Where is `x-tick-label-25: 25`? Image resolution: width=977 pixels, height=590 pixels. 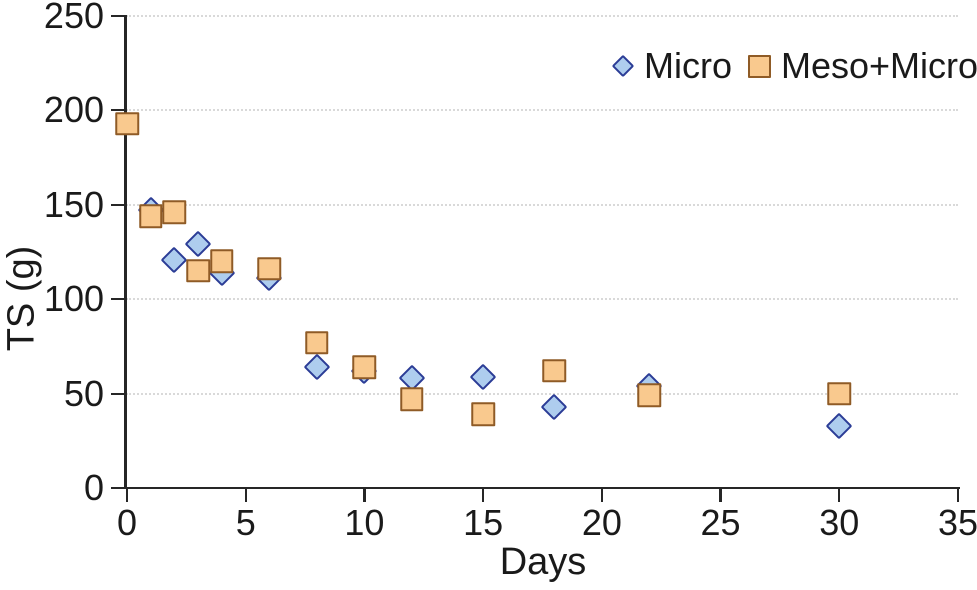
x-tick-label-25: 25 is located at coordinates (720, 522).